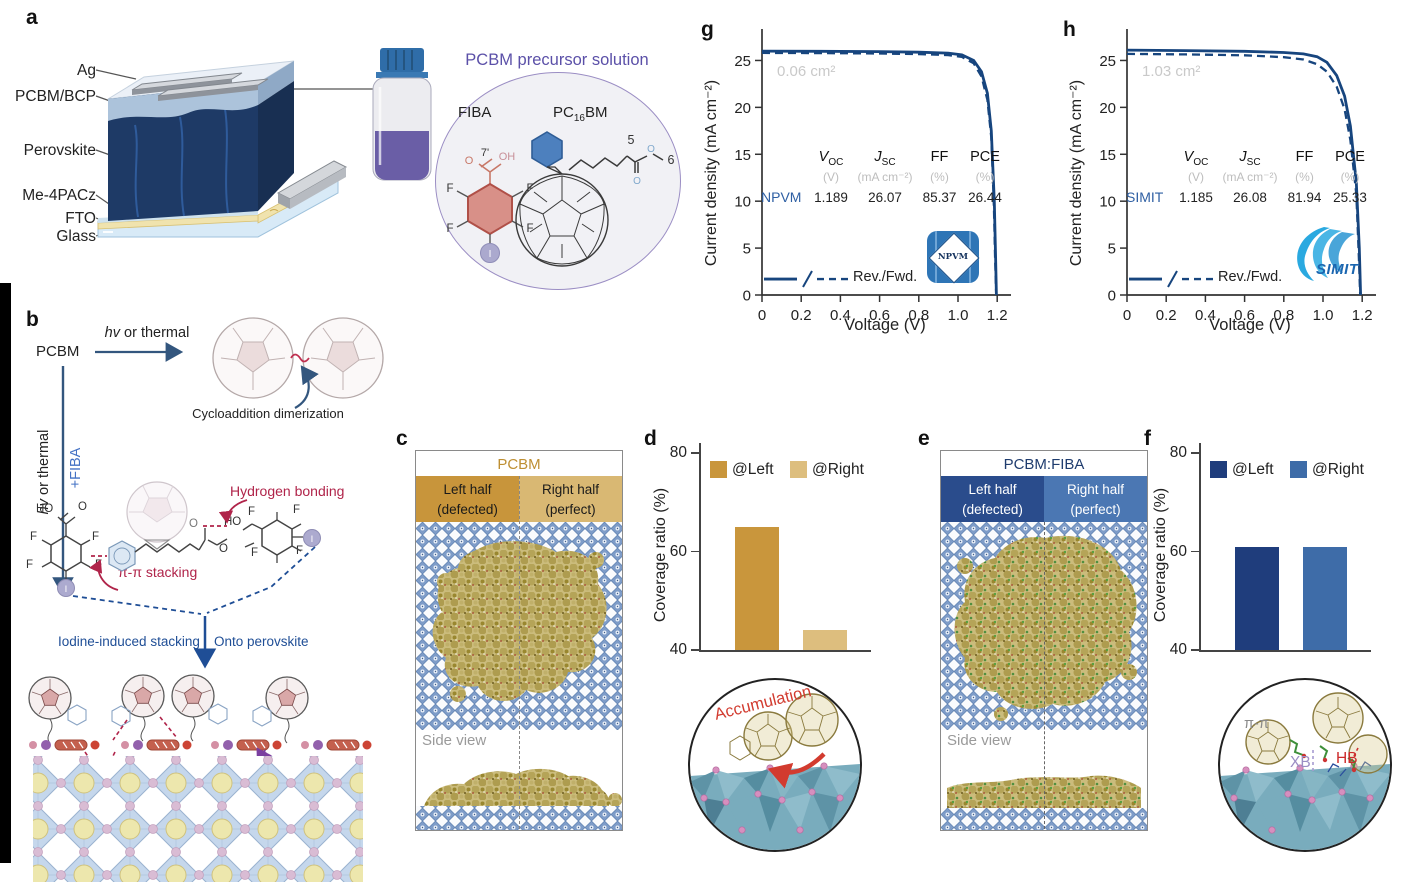  Describe the element at coordinates (76, 236) in the screenshot. I see `layer-label-glass: Glass` at that location.